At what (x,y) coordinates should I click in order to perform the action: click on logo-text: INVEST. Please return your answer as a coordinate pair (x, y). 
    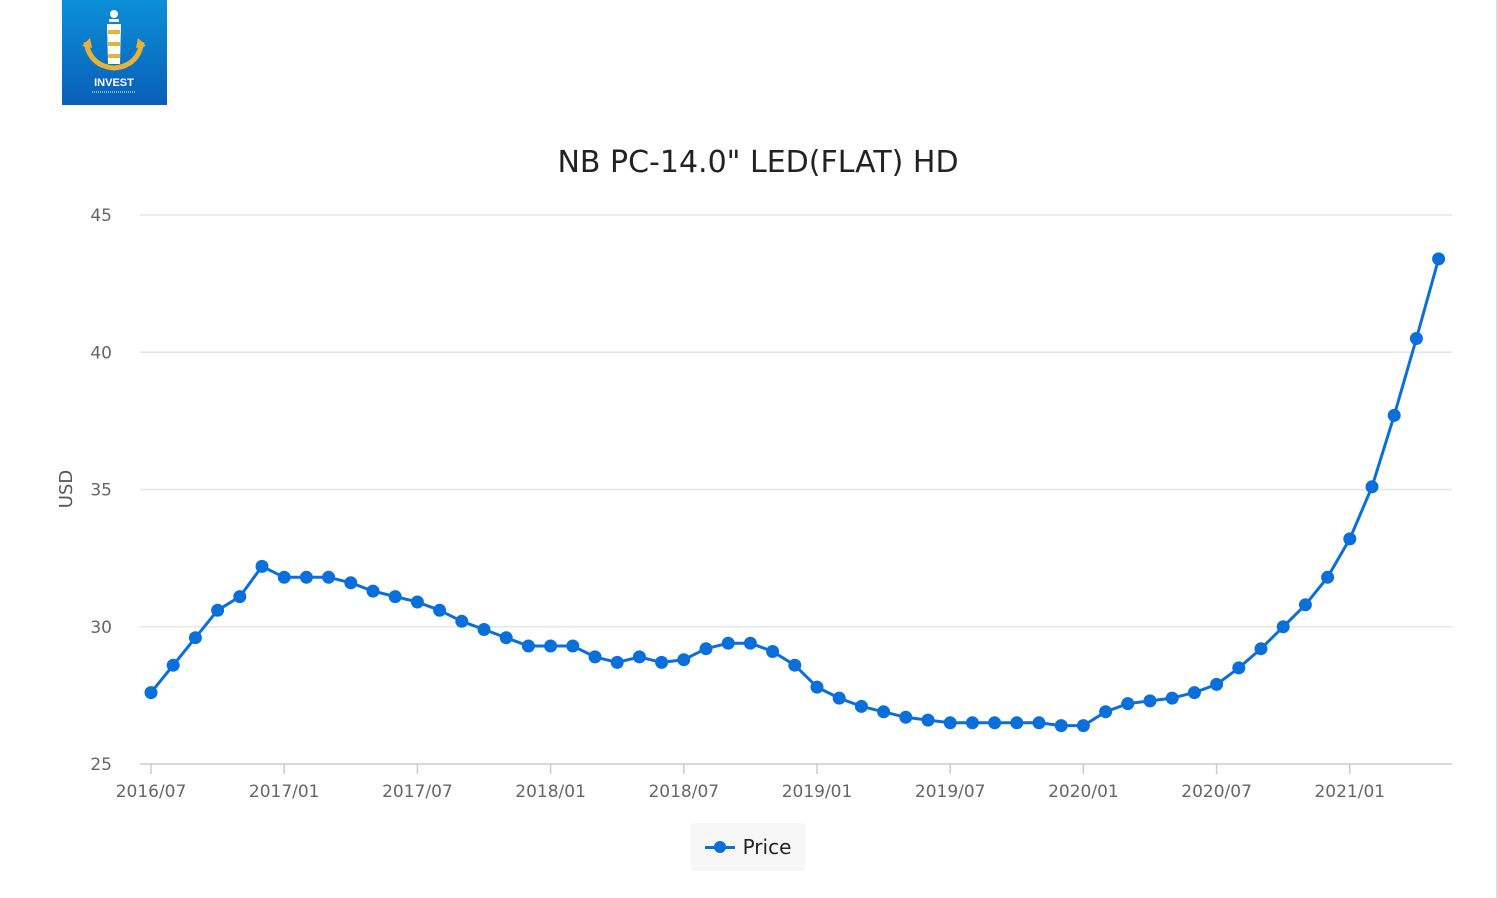
    Looking at the image, I should click on (114, 83).